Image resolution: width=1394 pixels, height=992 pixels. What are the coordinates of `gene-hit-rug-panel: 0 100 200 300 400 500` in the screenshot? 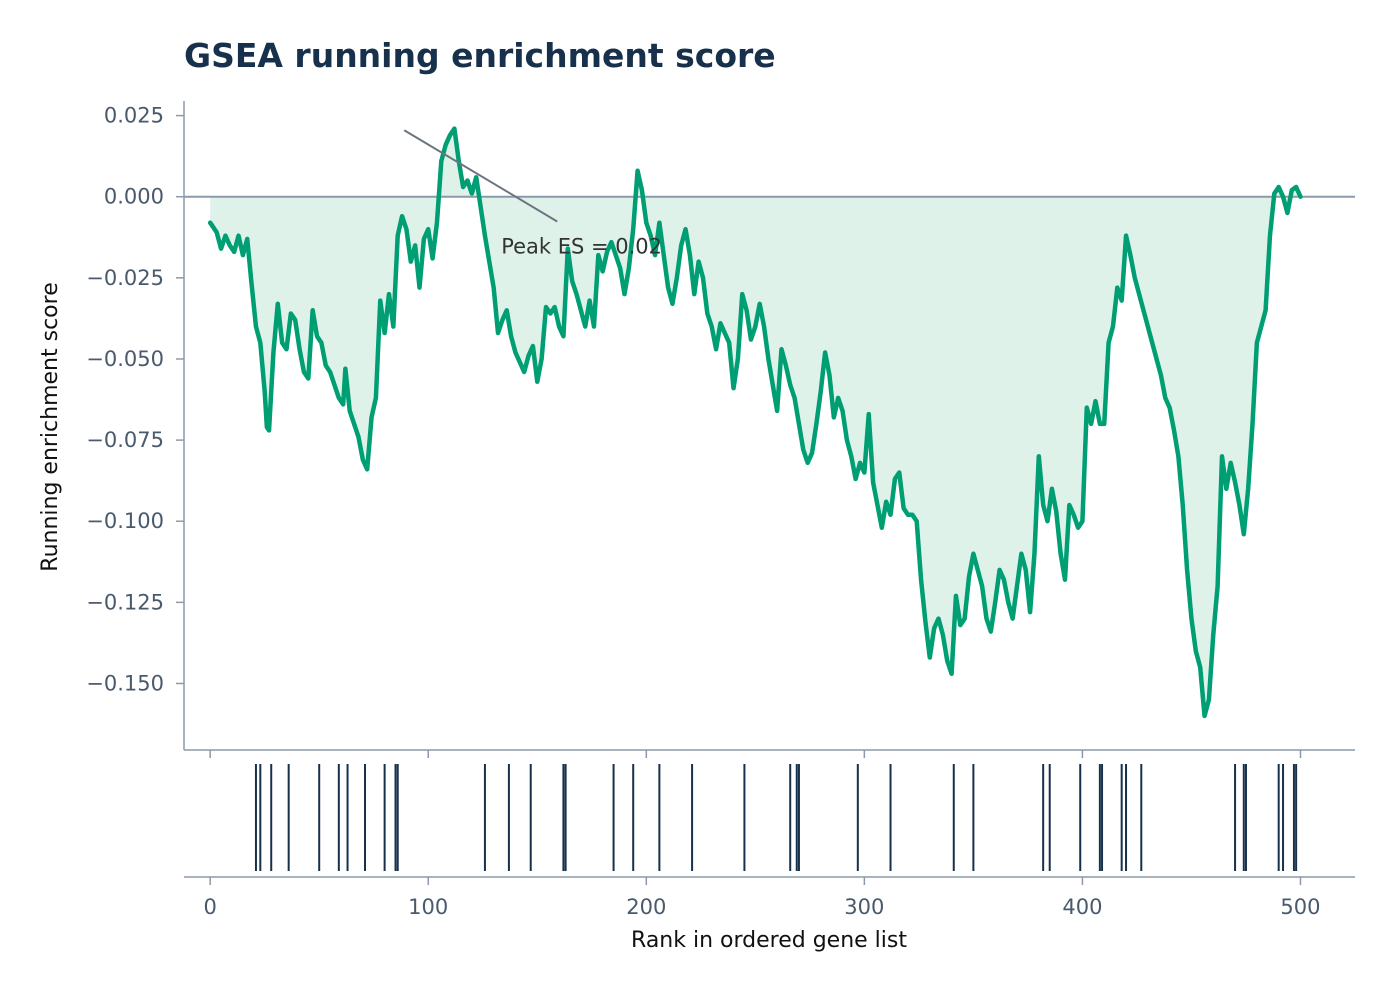 It's located at (769, 841).